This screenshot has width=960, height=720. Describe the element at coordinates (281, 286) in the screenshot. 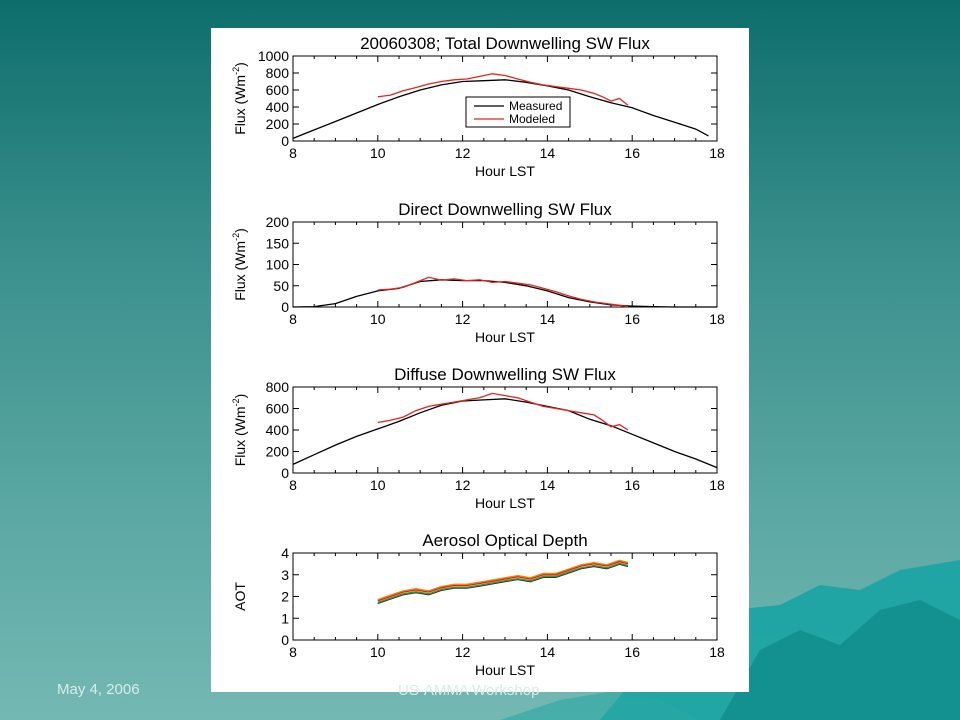

I see `y-tick-label: 50` at that location.